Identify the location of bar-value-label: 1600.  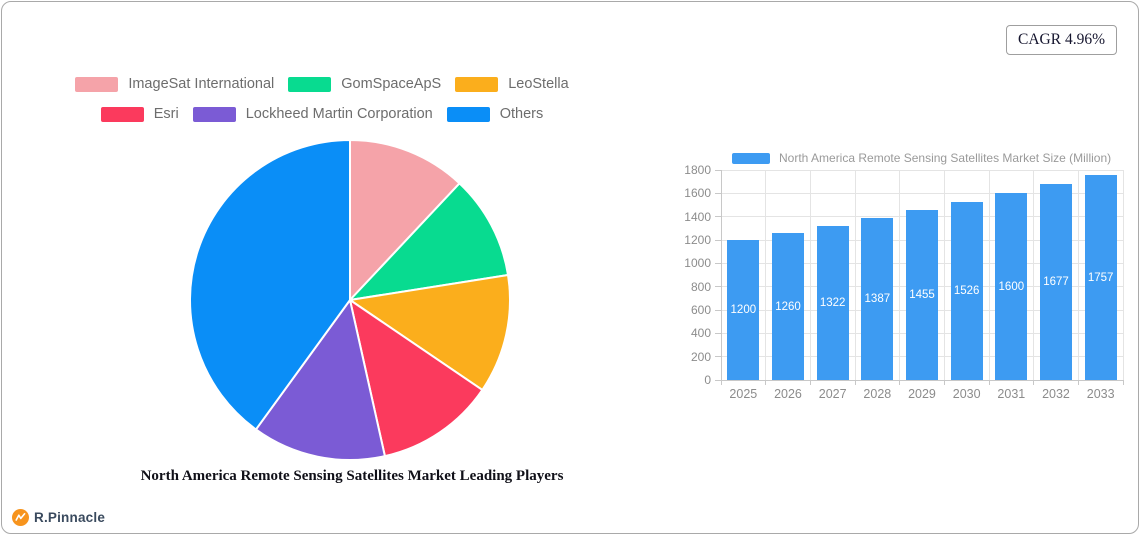
(1011, 286).